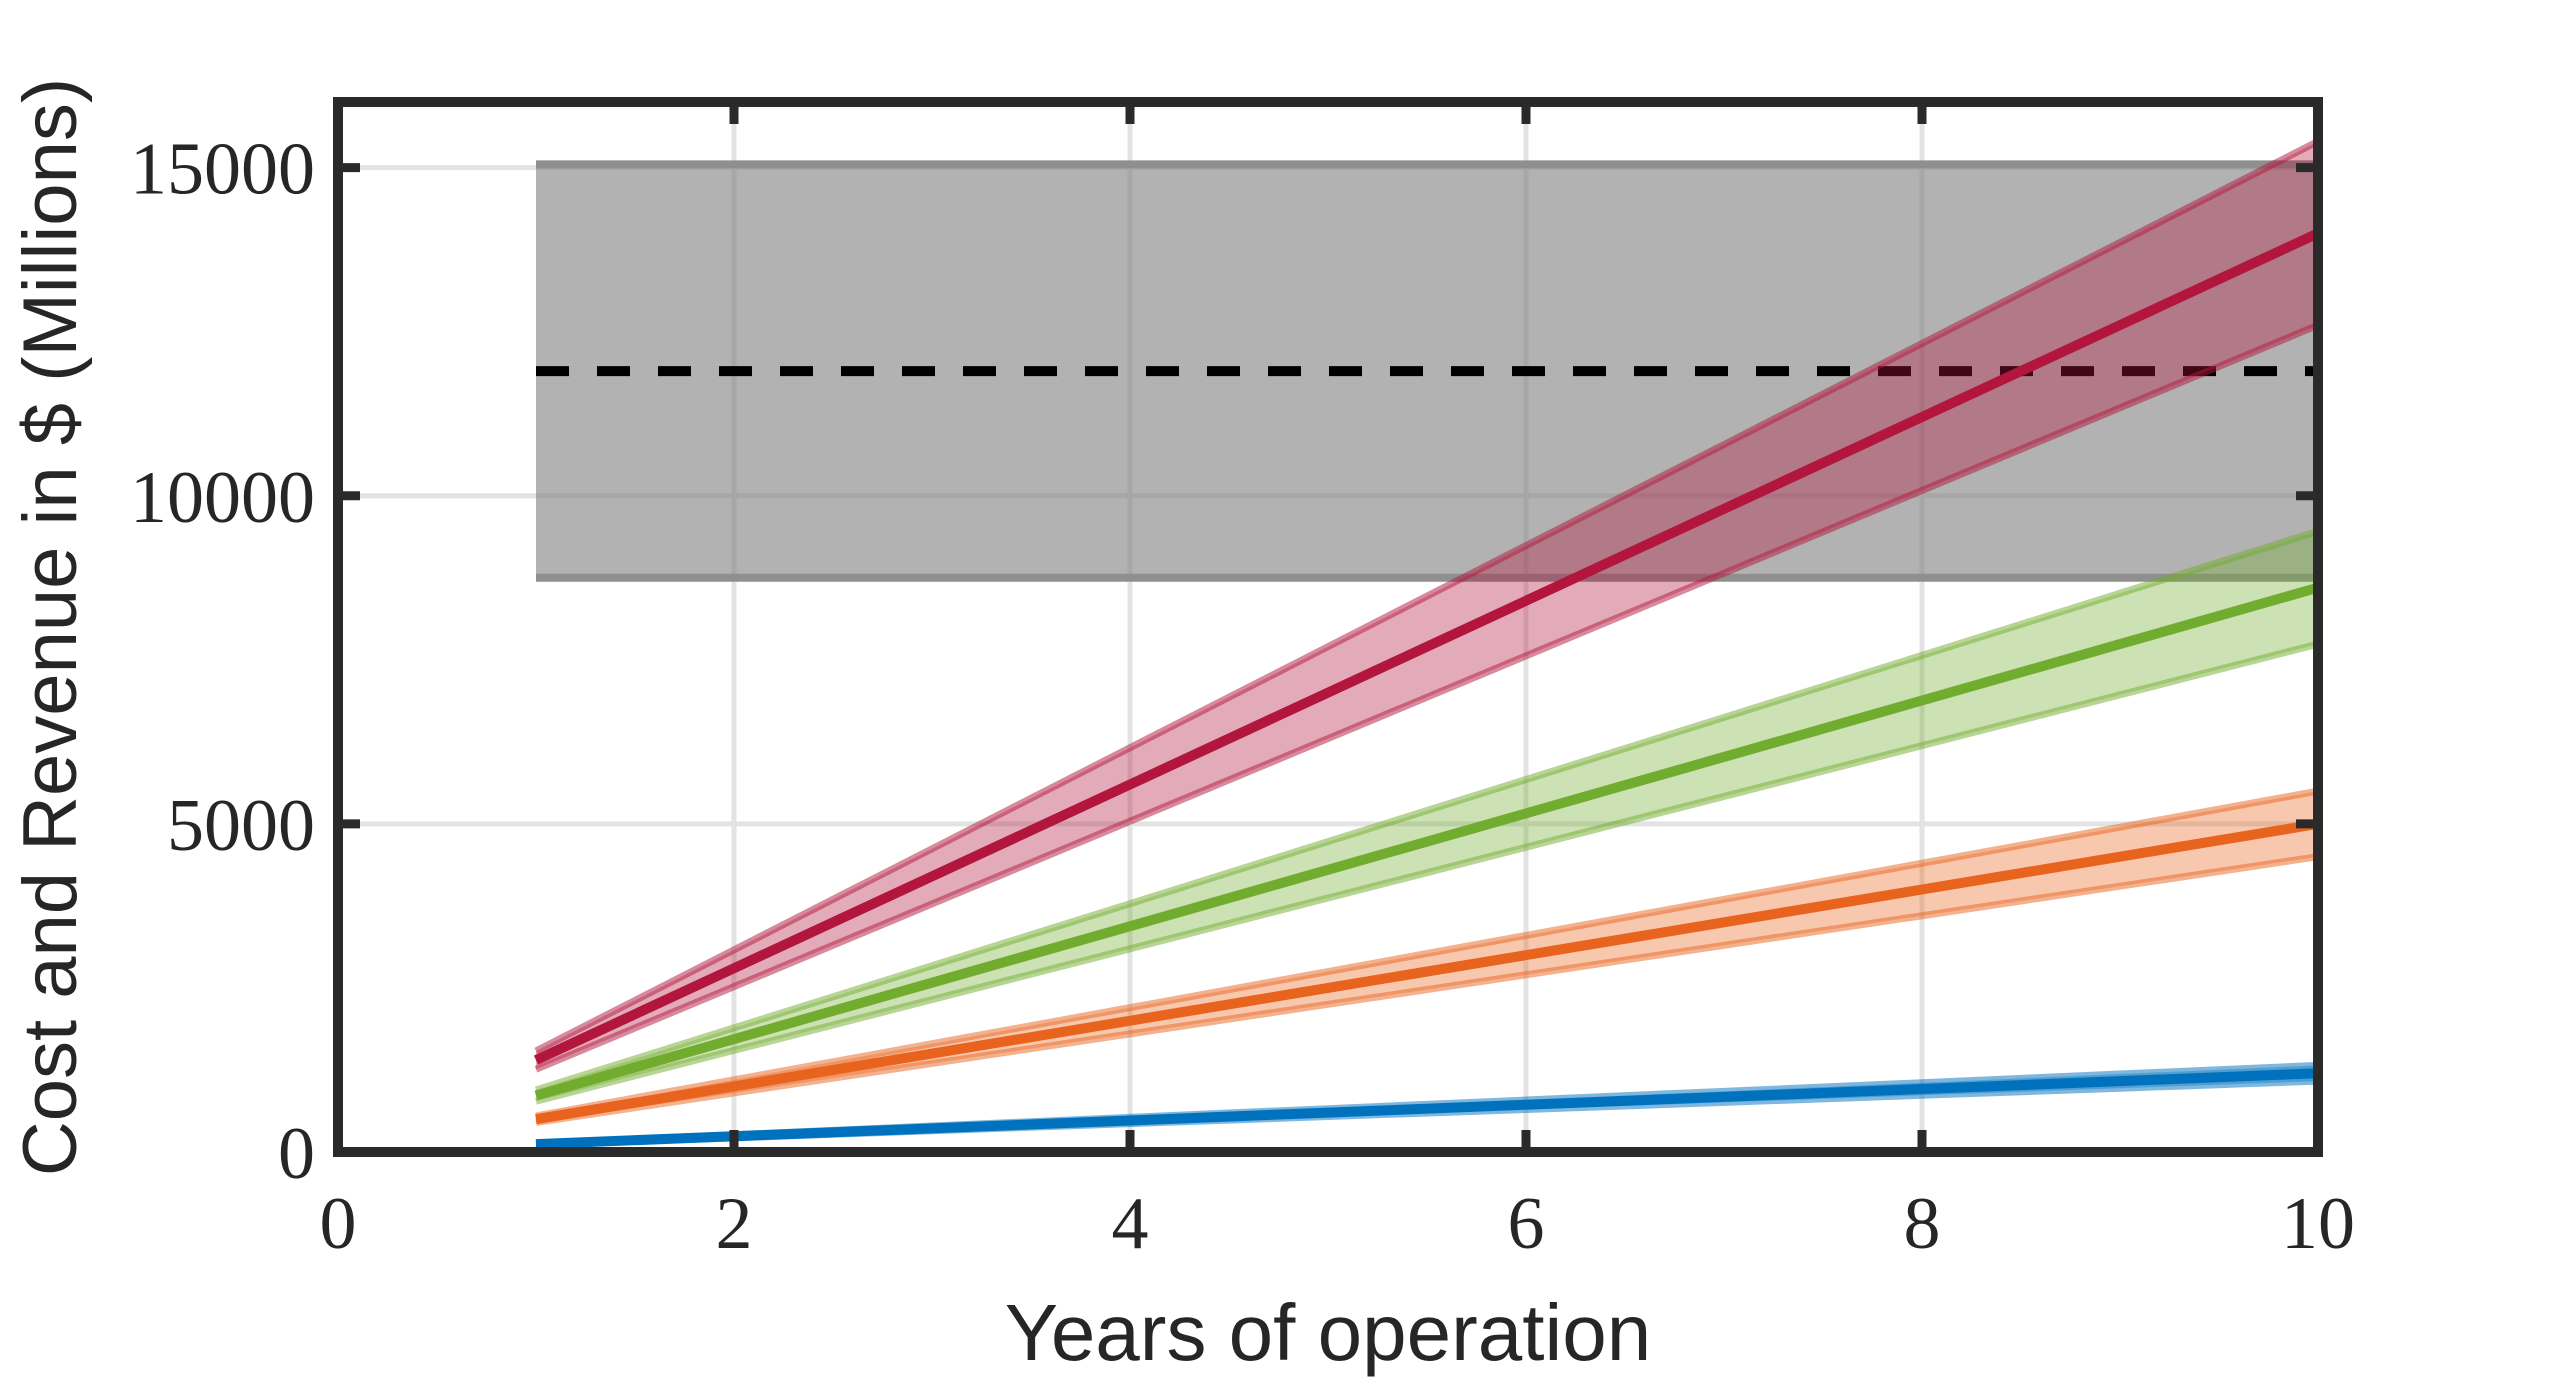 The width and height of the screenshot is (2560, 1380). What do you see at coordinates (1130, 1224) in the screenshot?
I see `x-tick-label: 4` at bounding box center [1130, 1224].